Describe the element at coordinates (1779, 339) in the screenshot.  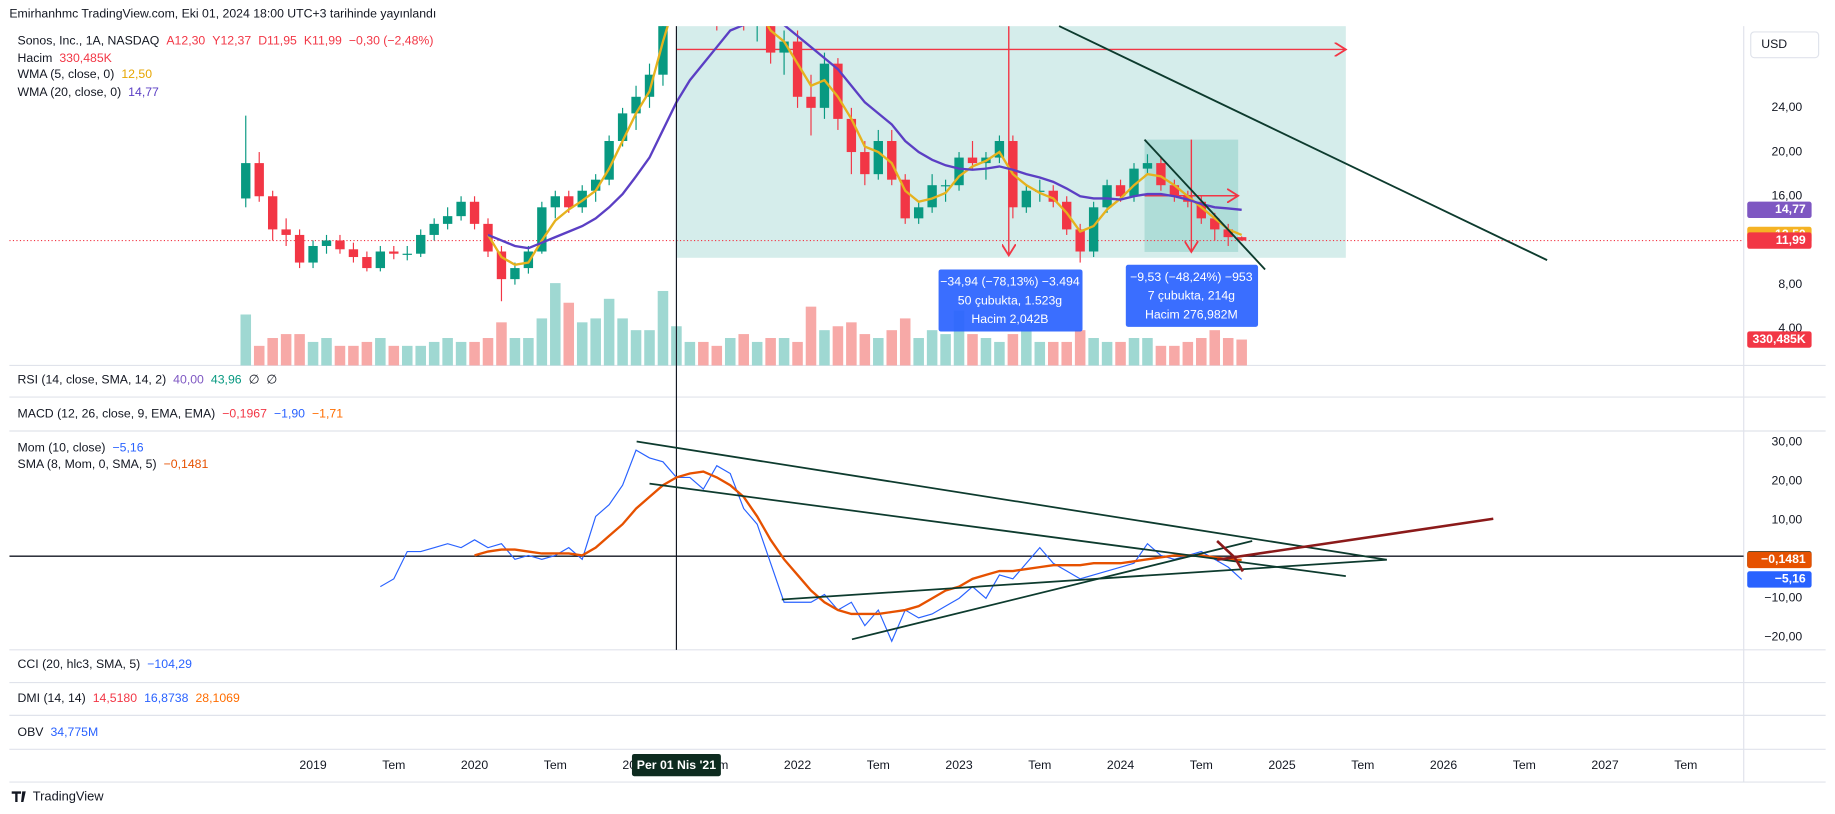
I see `price-tag-label: 330,485K` at that location.